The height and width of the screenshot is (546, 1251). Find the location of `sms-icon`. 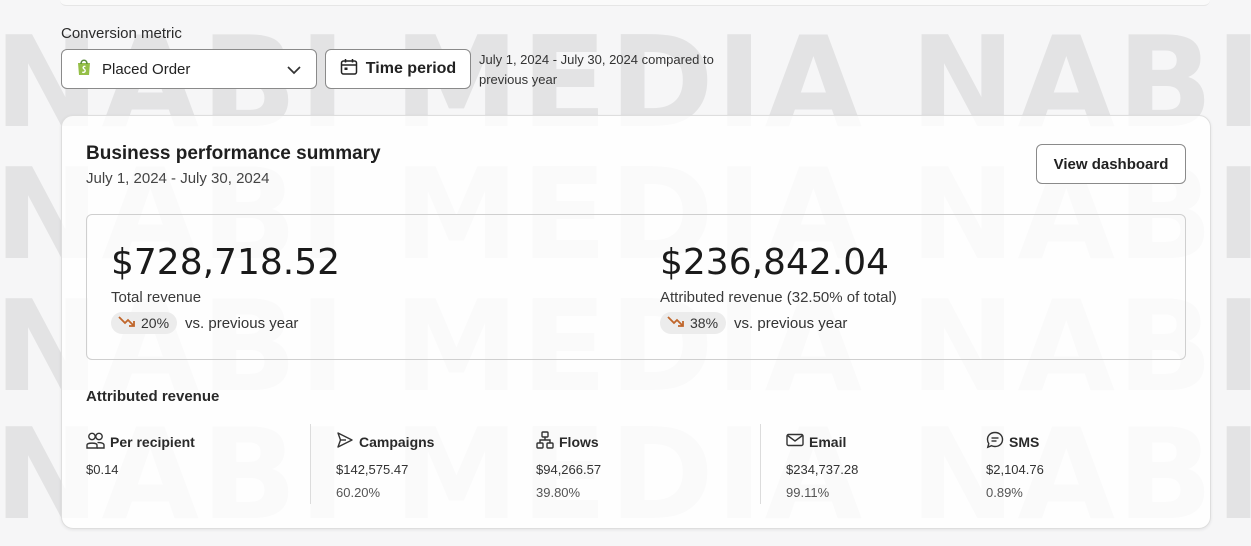

sms-icon is located at coordinates (995, 442).